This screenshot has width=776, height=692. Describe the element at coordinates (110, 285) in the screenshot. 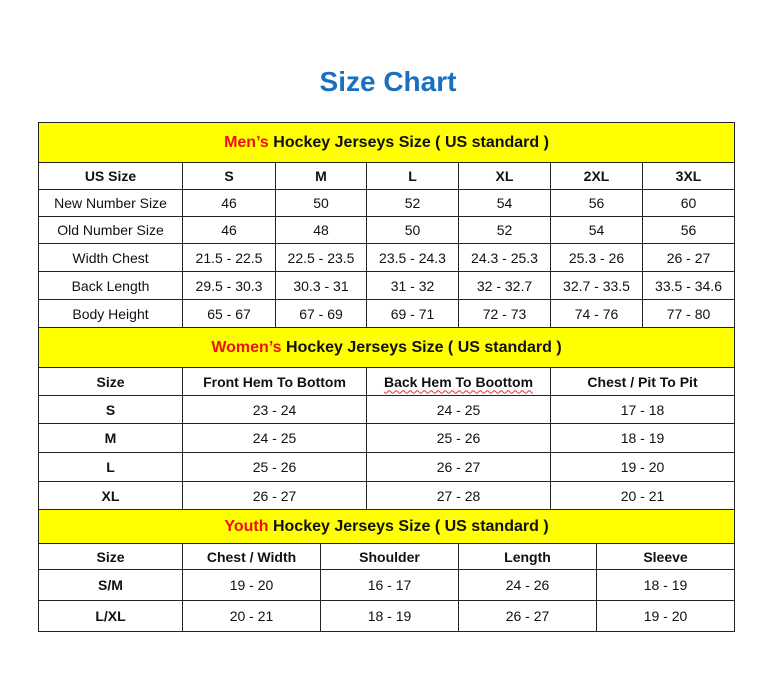

I see `row-label-cell: Back Length` at that location.